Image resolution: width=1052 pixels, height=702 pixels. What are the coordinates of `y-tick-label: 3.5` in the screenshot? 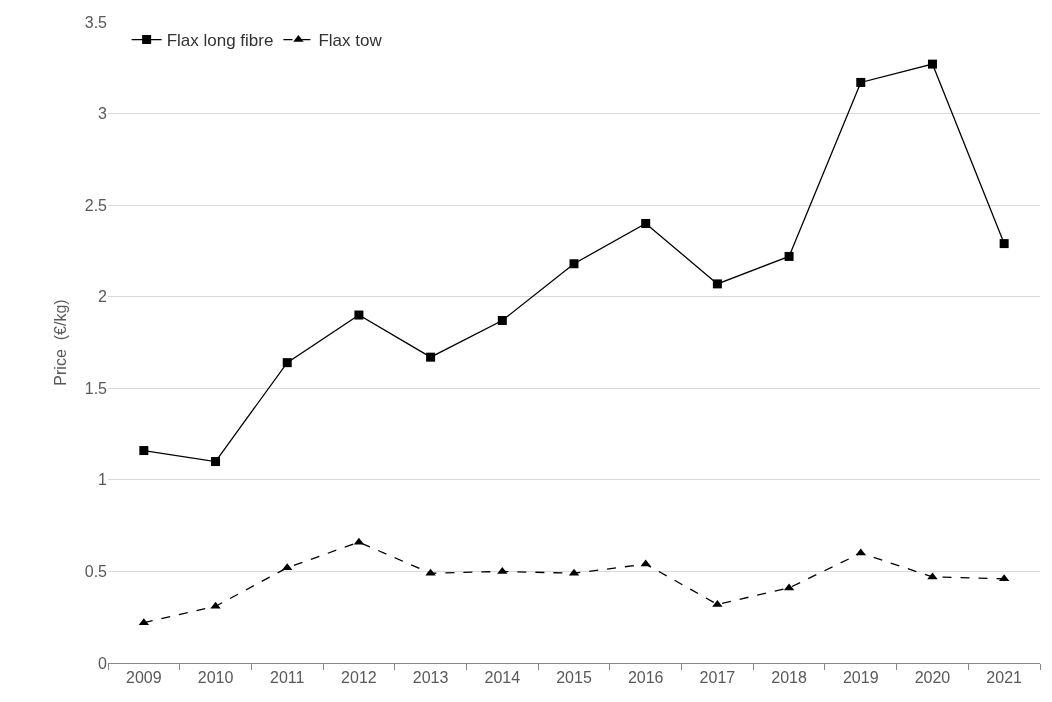 It's located at (96, 22).